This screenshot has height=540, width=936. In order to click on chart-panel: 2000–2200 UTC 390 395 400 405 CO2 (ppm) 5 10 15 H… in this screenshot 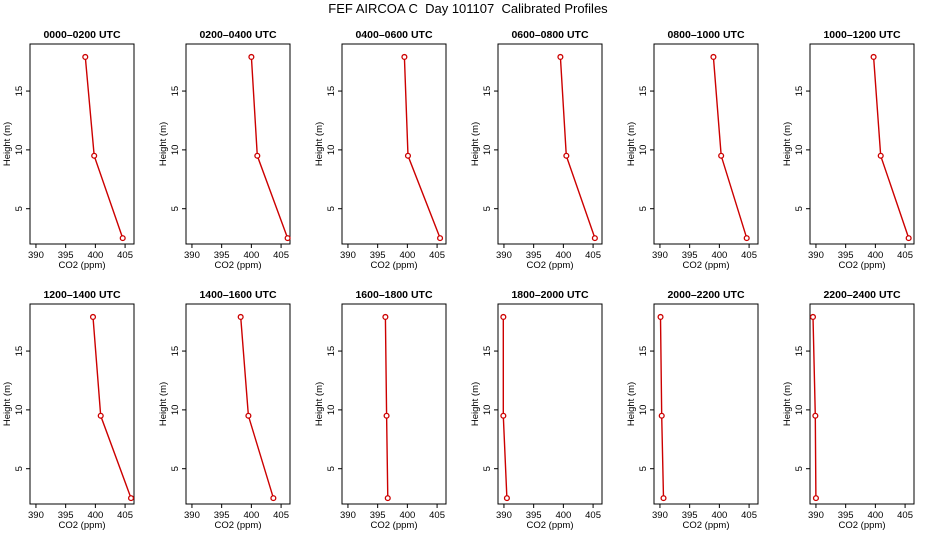, I will do `click(692, 410)`.